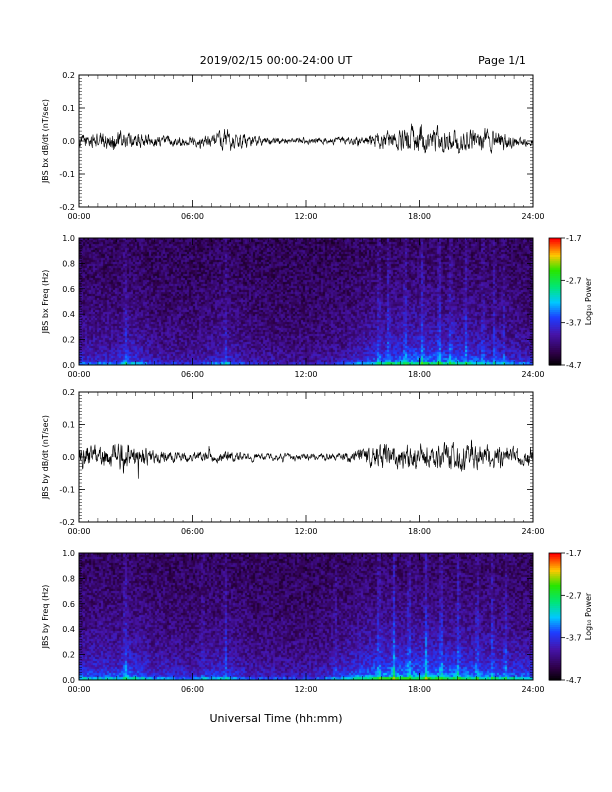  Describe the element at coordinates (68, 365) in the screenshot. I see `y-tick-label: 0.0` at that location.